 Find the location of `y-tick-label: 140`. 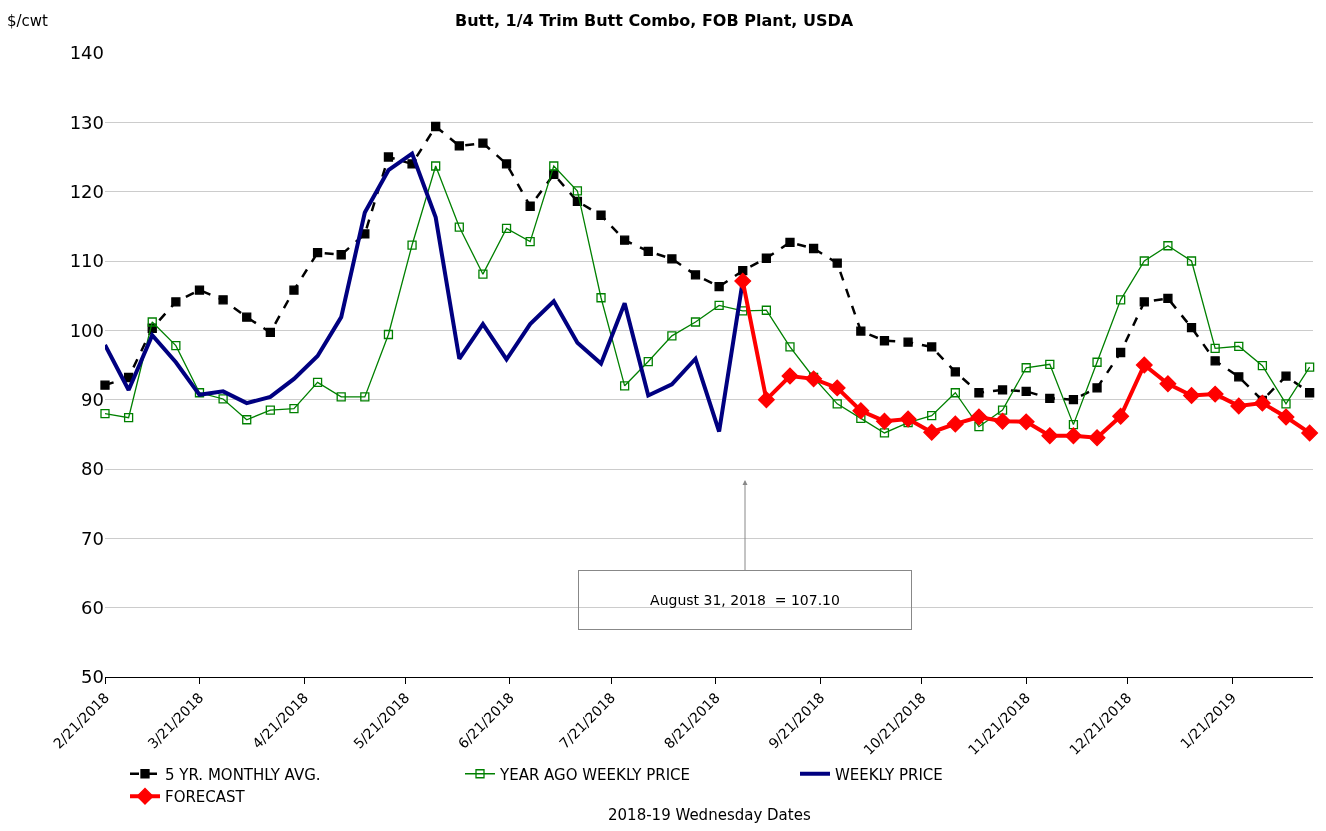

y-tick-label: 140 is located at coordinates (86, 53).